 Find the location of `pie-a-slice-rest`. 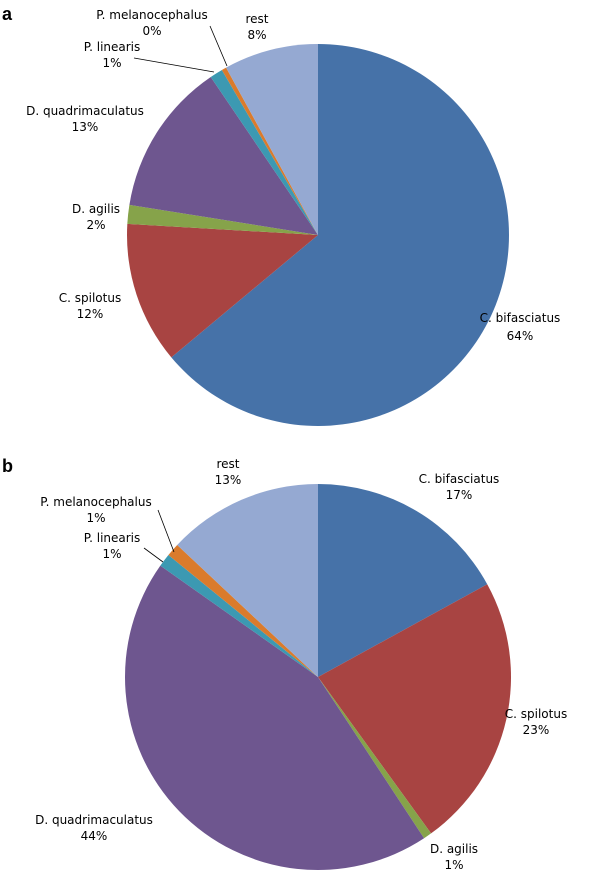

pie-a-slice-rest is located at coordinates (272, 139).